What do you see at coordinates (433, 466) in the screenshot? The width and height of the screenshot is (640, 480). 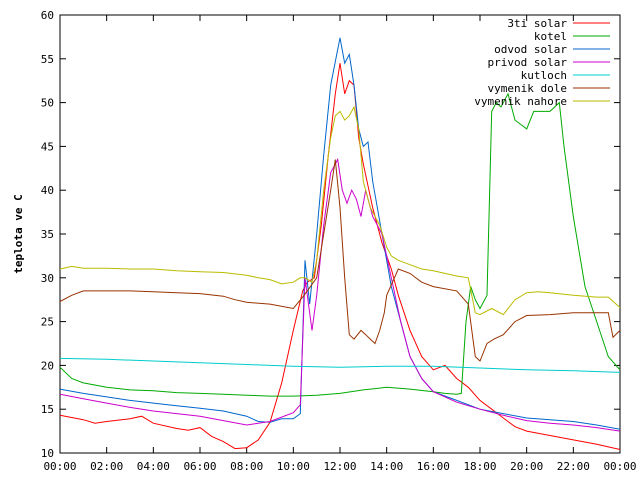 I see `x-tick-label: 16:00` at bounding box center [433, 466].